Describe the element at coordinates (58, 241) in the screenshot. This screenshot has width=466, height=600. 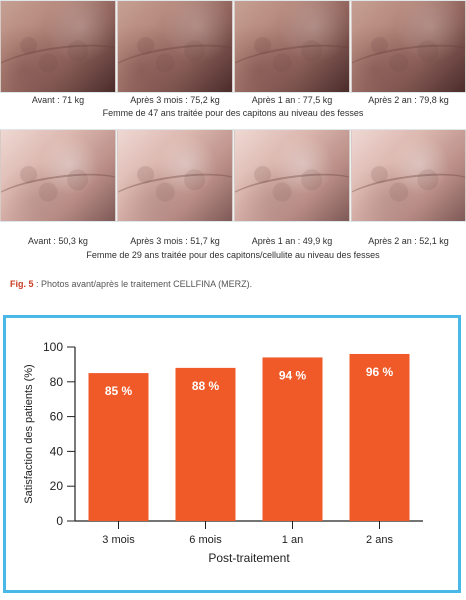
I see `photo-row-2-caption-1: Avant : 50,3 kg` at that location.